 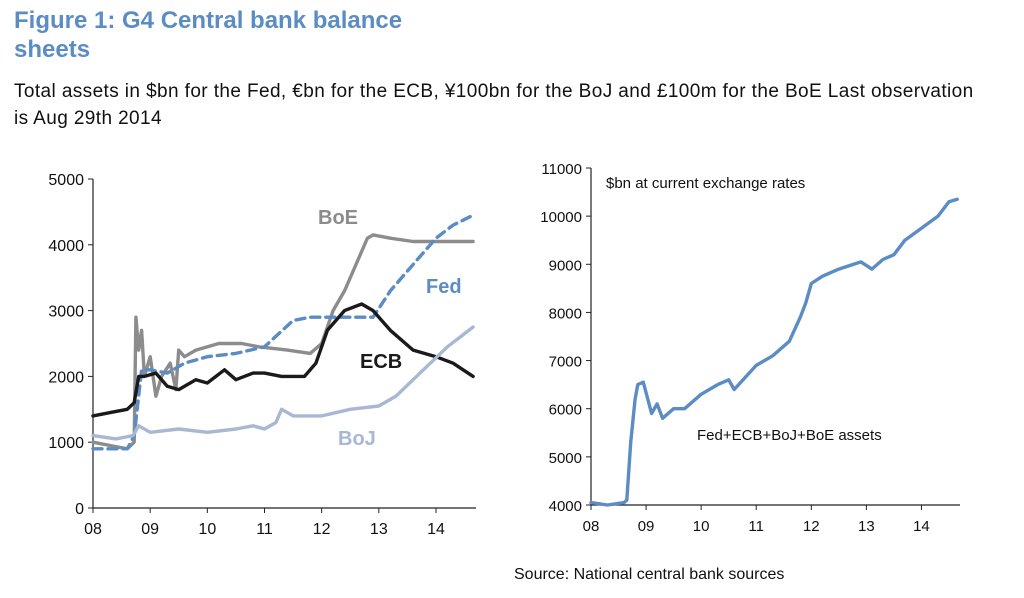 I want to click on y-tick-label: 10000, so click(x=561, y=217).